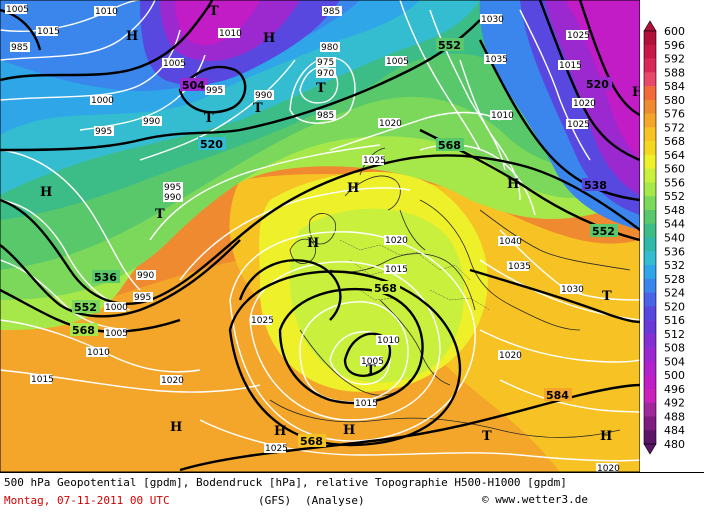  What do you see at coordinates (674, 389) in the screenshot?
I see `scale-tick-label: 496` at bounding box center [674, 389].